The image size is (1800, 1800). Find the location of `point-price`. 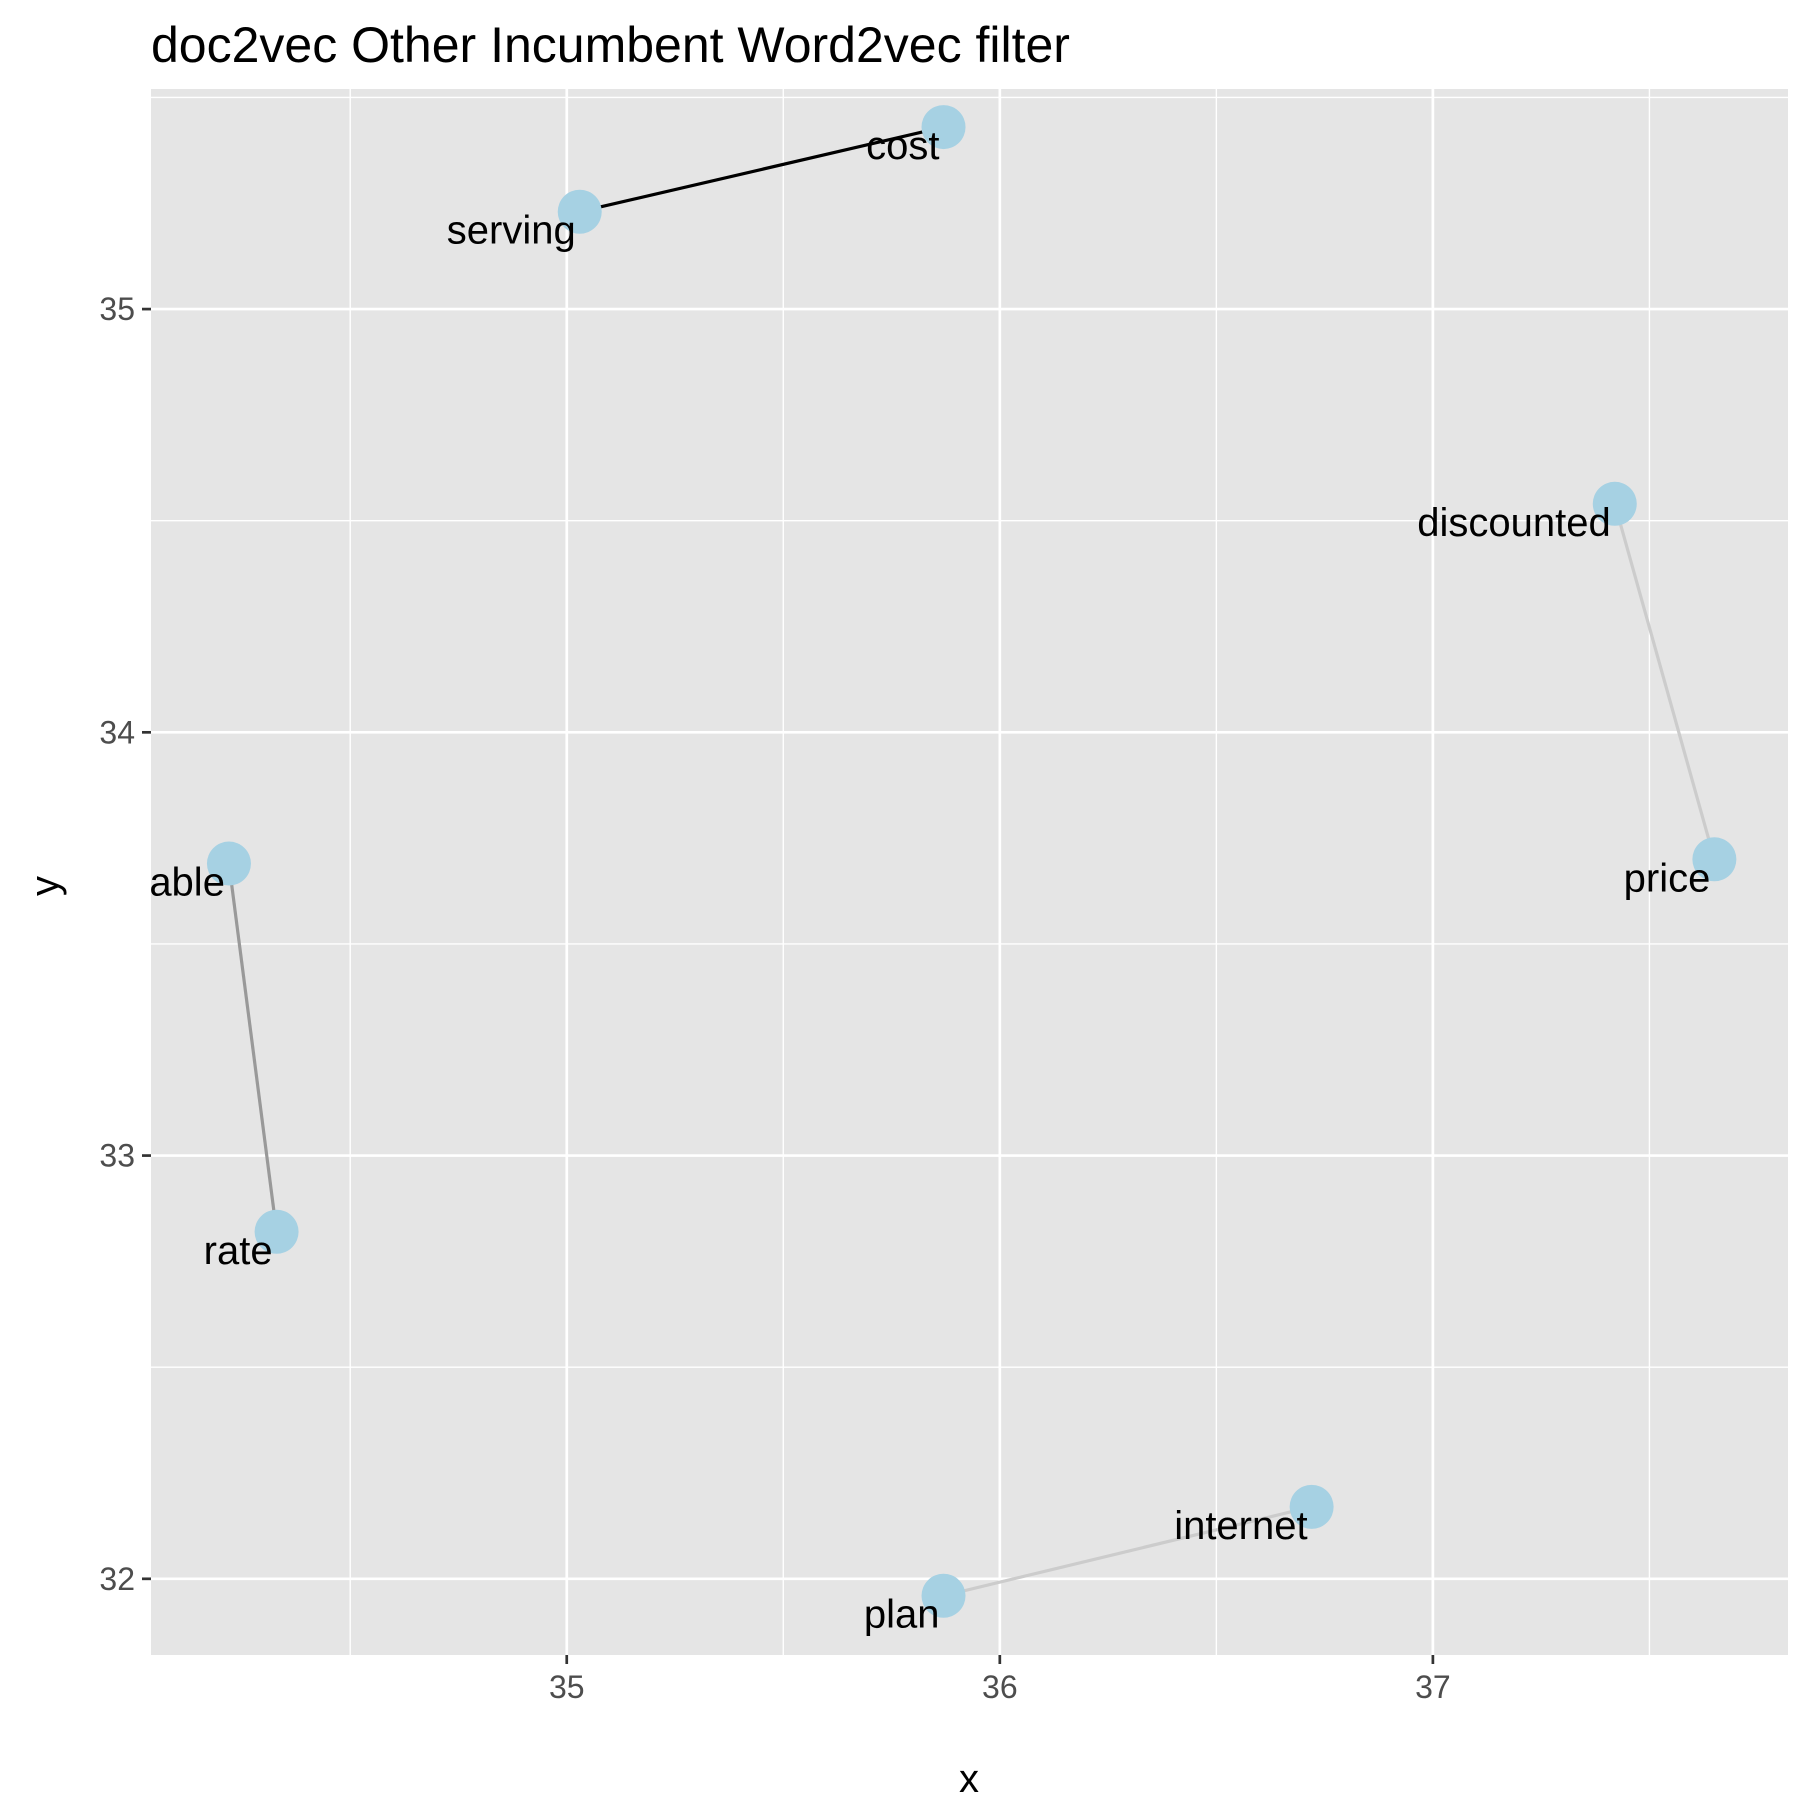

point-price is located at coordinates (1714, 859).